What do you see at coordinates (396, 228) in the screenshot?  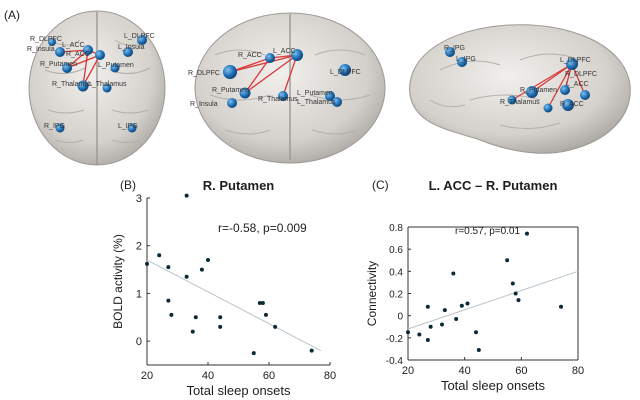 I see `y-tick-label: 0.8` at bounding box center [396, 228].